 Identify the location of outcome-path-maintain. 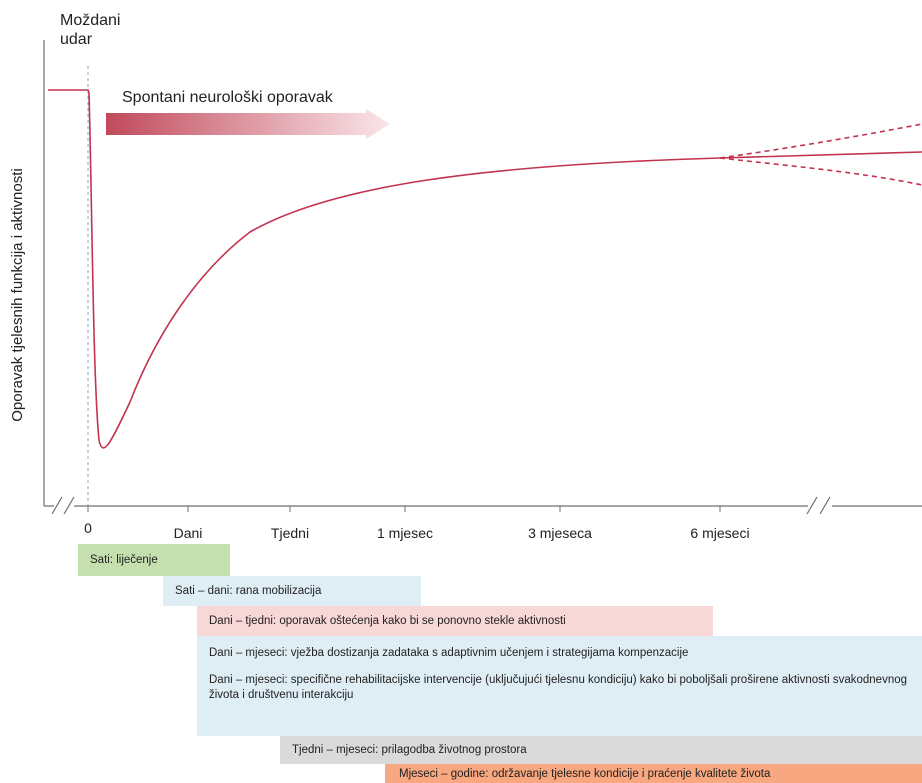
(820, 155).